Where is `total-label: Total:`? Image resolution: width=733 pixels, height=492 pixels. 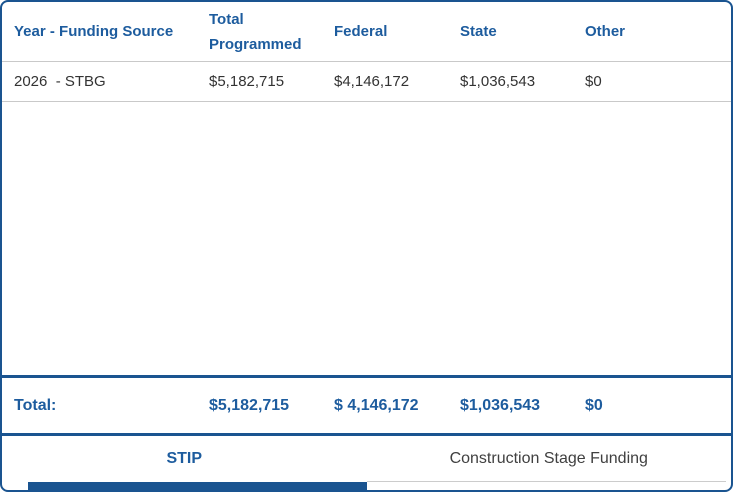
total-label: Total: is located at coordinates (35, 405).